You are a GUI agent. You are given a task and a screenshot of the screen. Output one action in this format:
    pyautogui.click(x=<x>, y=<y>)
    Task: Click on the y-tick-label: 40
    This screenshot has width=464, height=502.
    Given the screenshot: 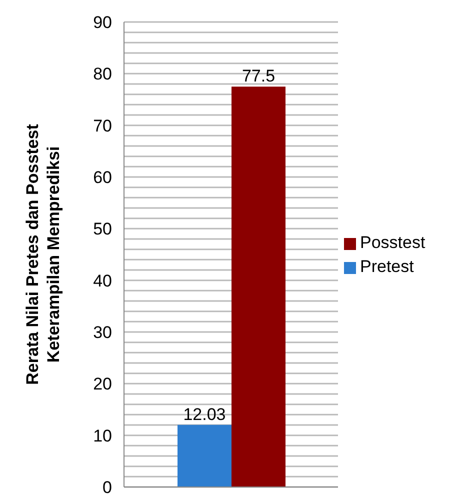 What is the action you would take?
    pyautogui.click(x=102, y=280)
    